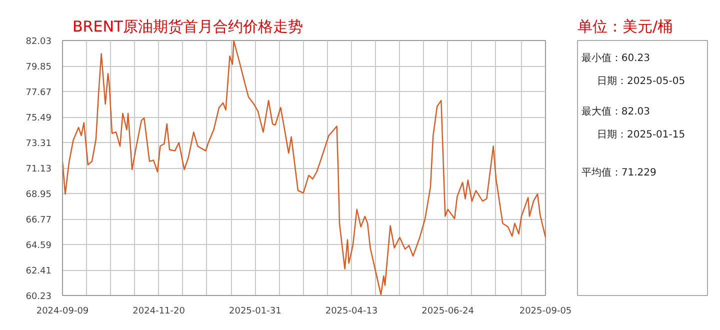 The height and width of the screenshot is (330, 720). Describe the element at coordinates (625, 27) in the screenshot. I see `y-axis-title: 单位：美元/桶` at that location.